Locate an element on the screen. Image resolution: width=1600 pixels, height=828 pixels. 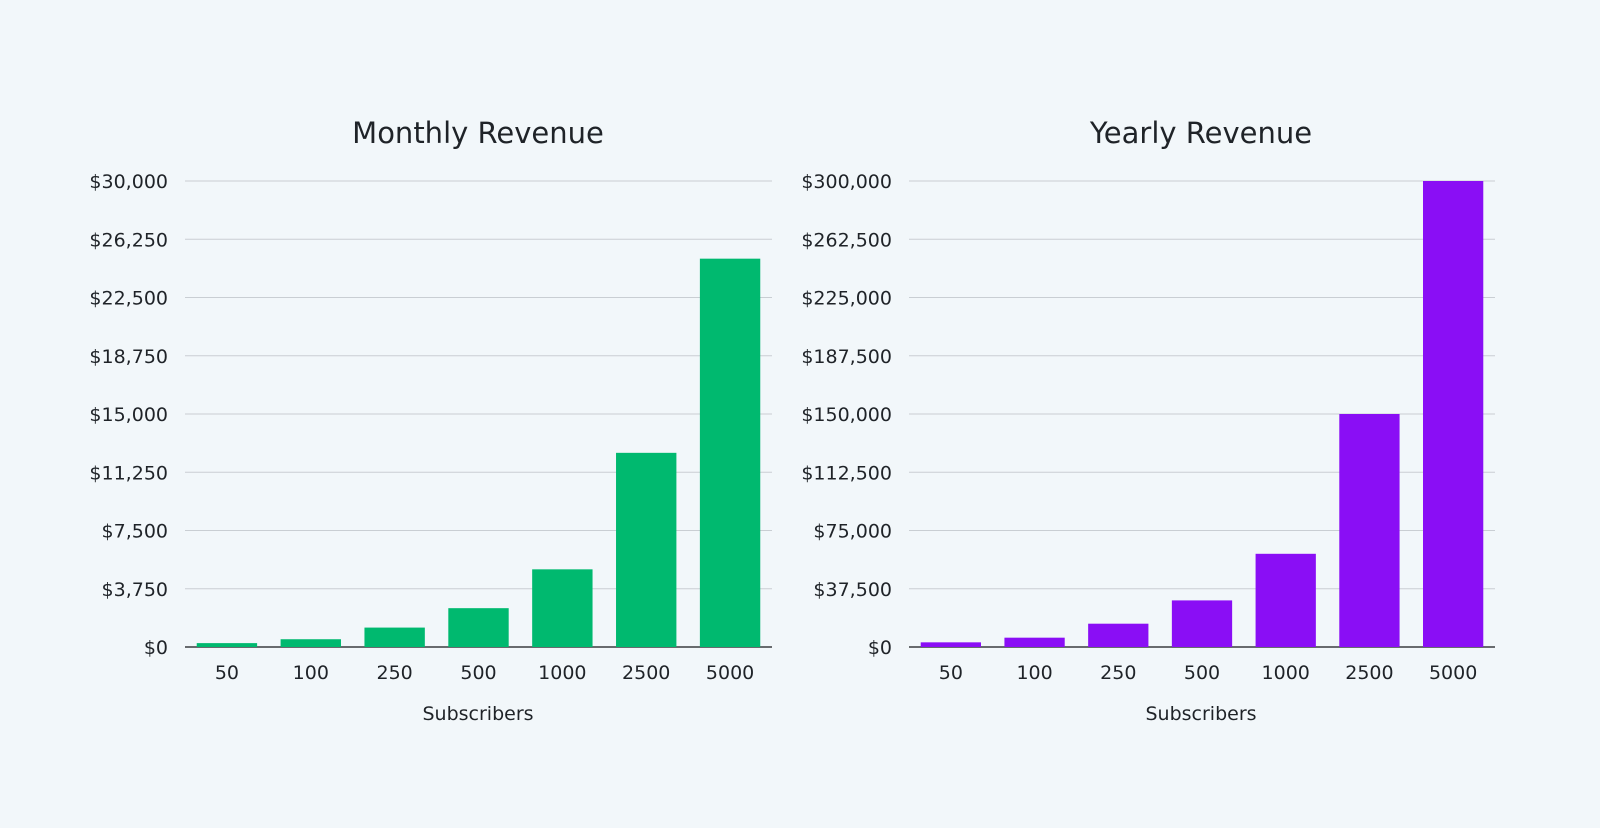
y-tick-label: $11,250 is located at coordinates (128, 473).